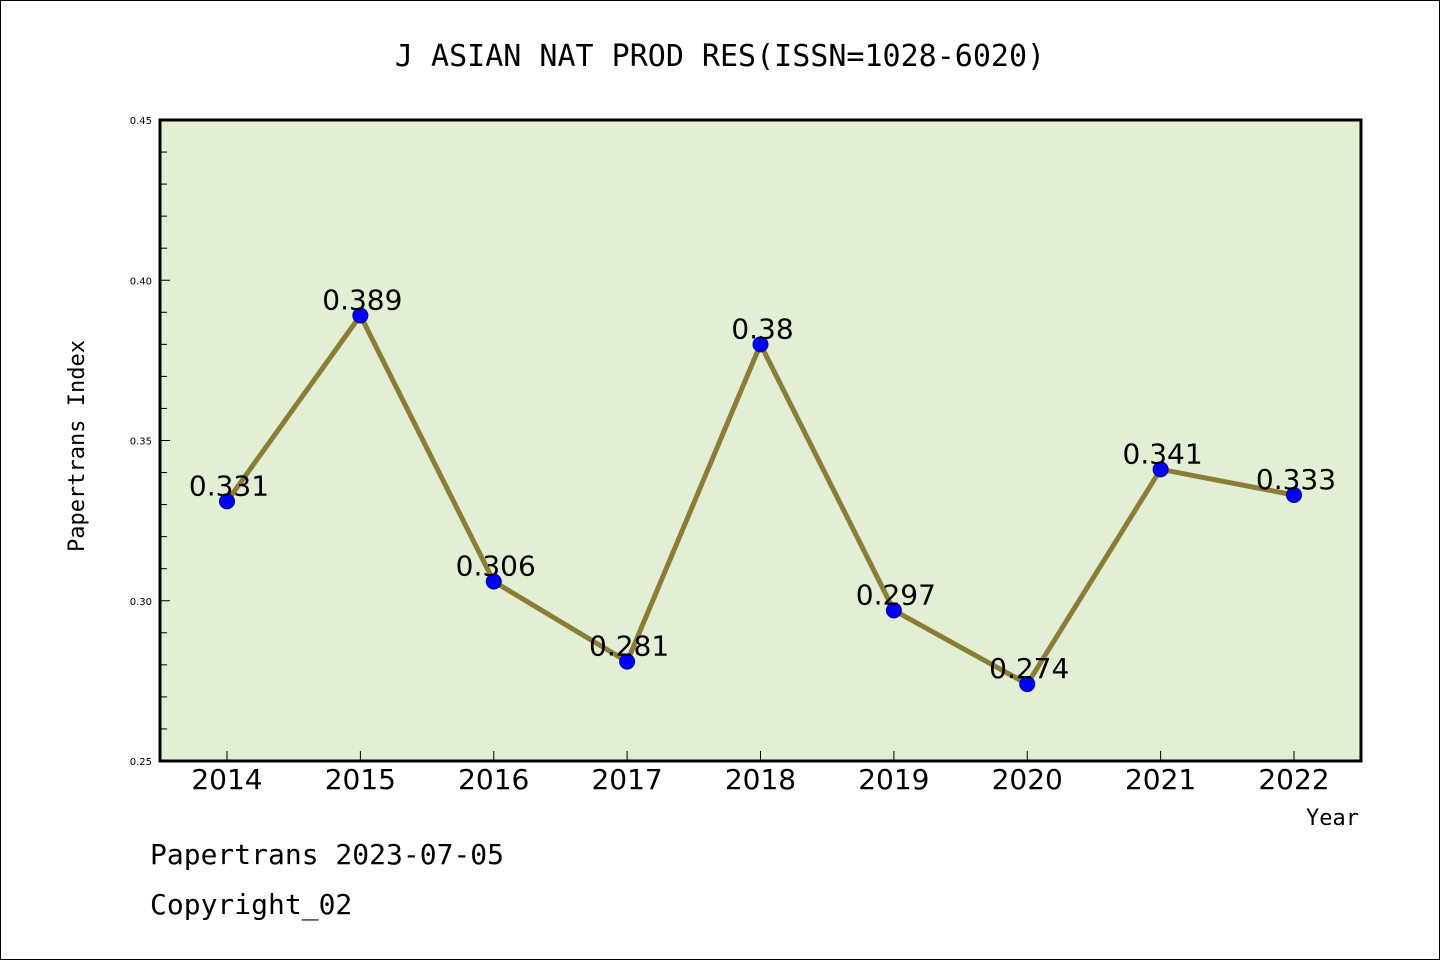 The image size is (1440, 960). What do you see at coordinates (251, 905) in the screenshot?
I see `footer-copyright: Copyright_02` at bounding box center [251, 905].